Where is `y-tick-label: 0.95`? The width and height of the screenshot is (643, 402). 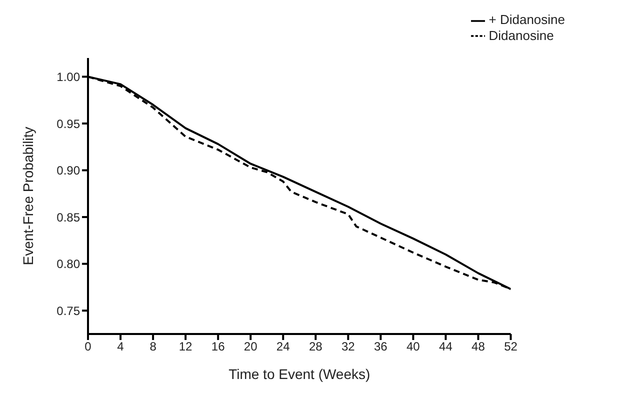 y-tick-label: 0.95 is located at coordinates (68, 123).